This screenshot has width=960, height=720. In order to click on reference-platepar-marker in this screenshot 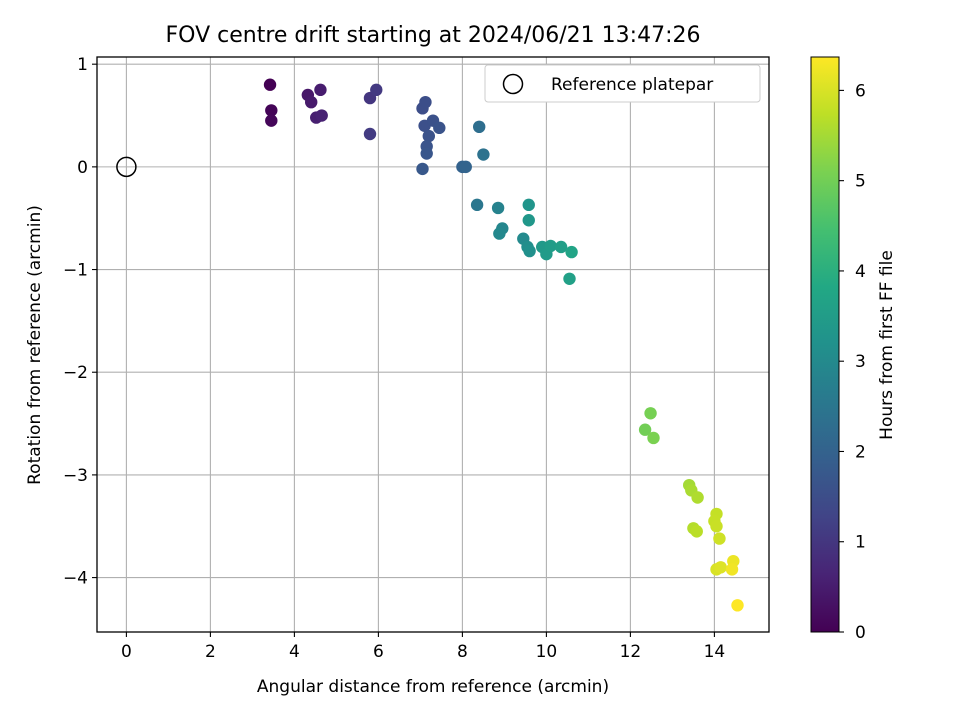, I will do `click(126, 167)`.